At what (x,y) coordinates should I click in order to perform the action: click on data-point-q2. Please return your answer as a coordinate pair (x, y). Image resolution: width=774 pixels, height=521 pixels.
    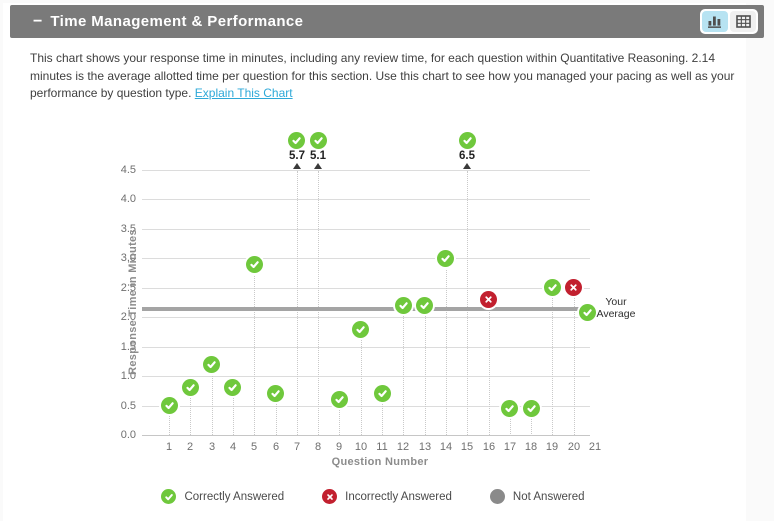
    Looking at the image, I should click on (190, 387).